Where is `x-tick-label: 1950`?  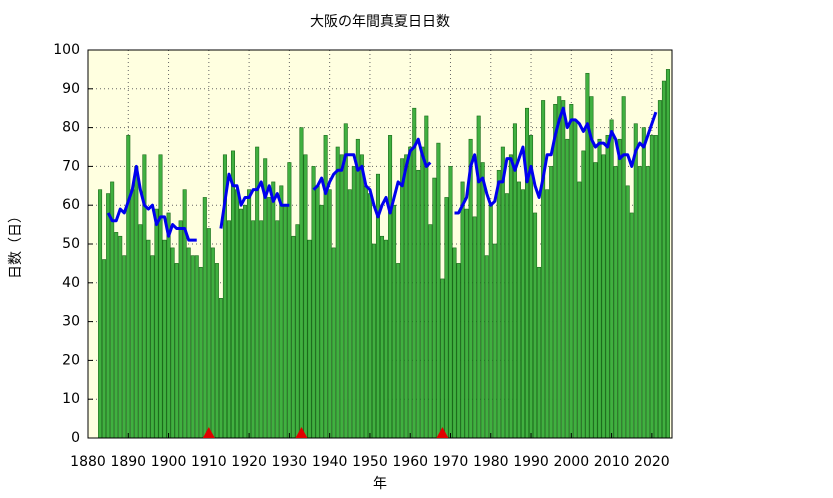
x-tick-label: 1950 is located at coordinates (370, 462).